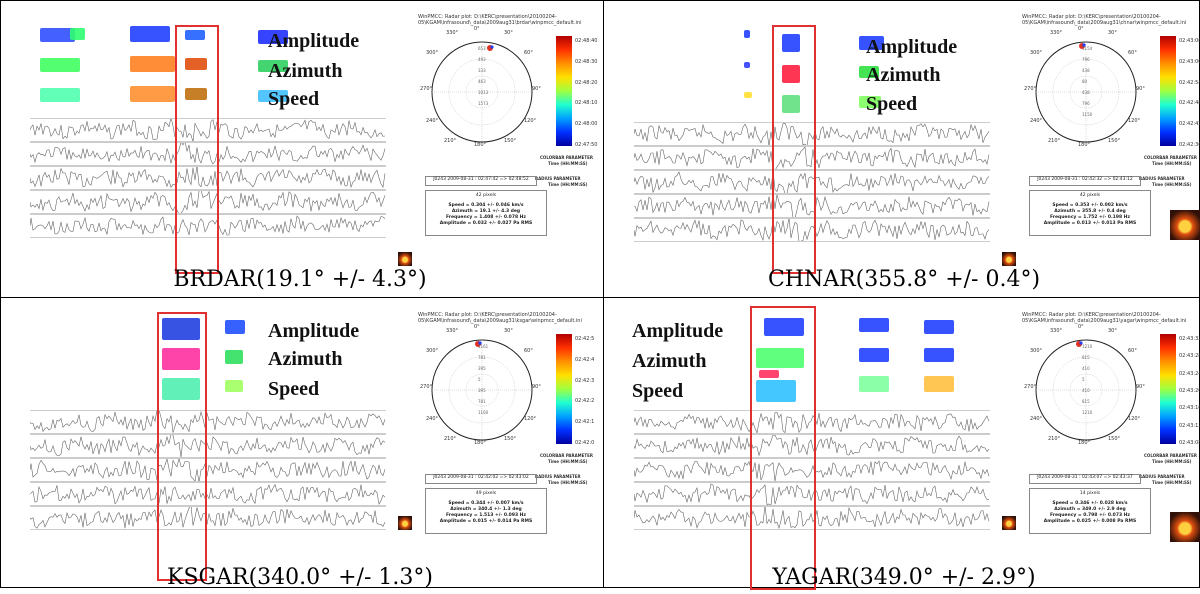 This screenshot has width=1200, height=594. I want to click on colorbar-tick: 02:42:0, so click(585, 443).